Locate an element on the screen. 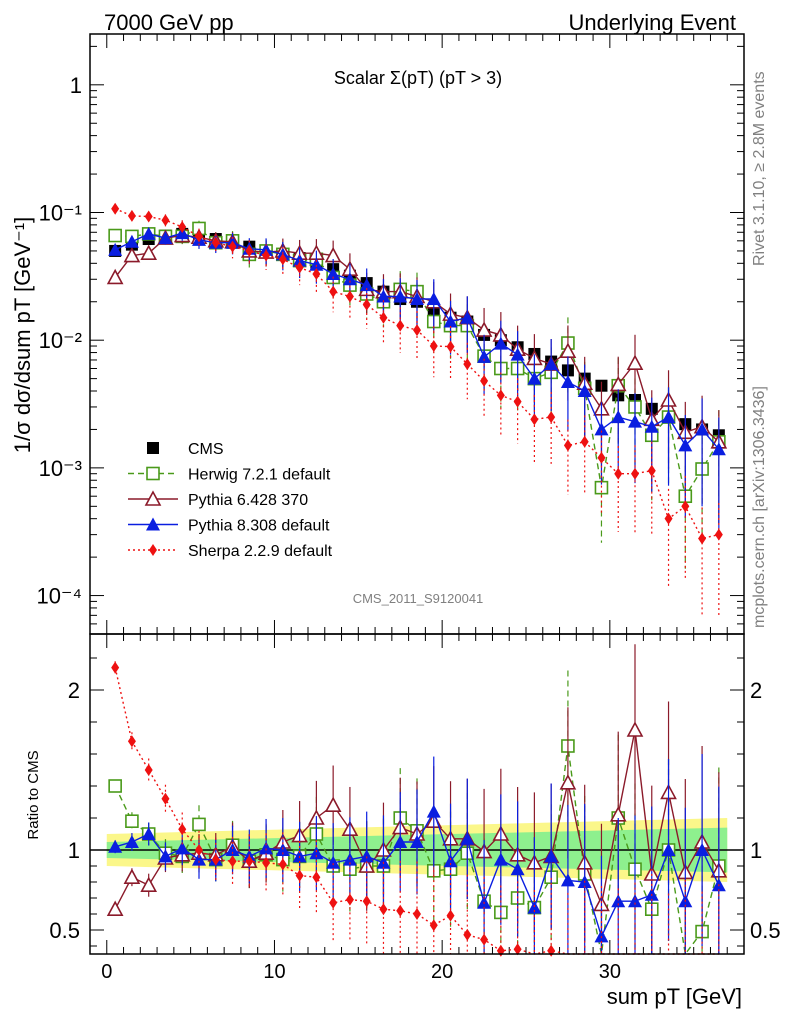  x-tick-label: 20 is located at coordinates (442, 972).